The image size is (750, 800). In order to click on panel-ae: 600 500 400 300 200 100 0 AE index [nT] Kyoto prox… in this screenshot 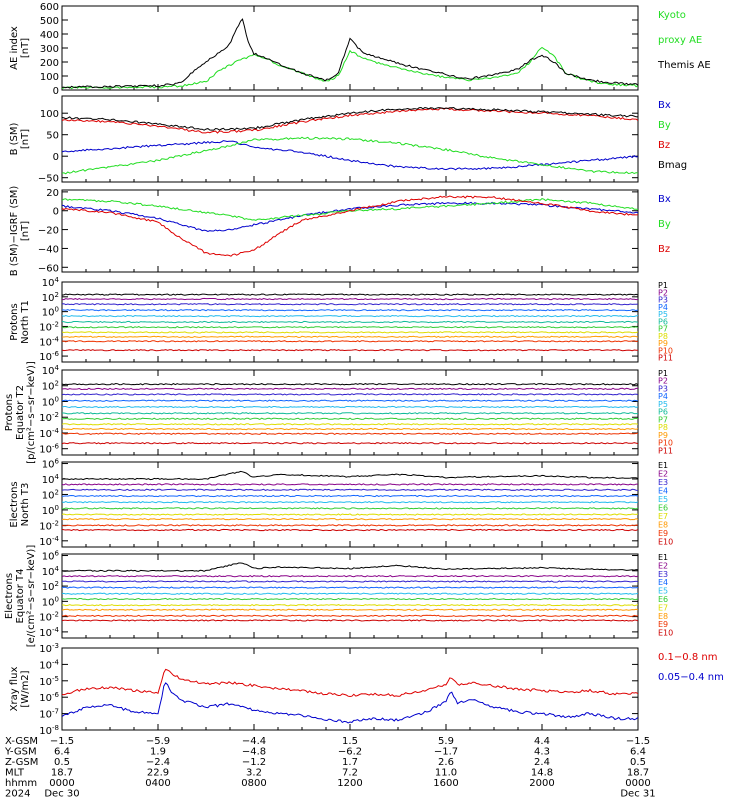, I will do `click(360, 49)`.